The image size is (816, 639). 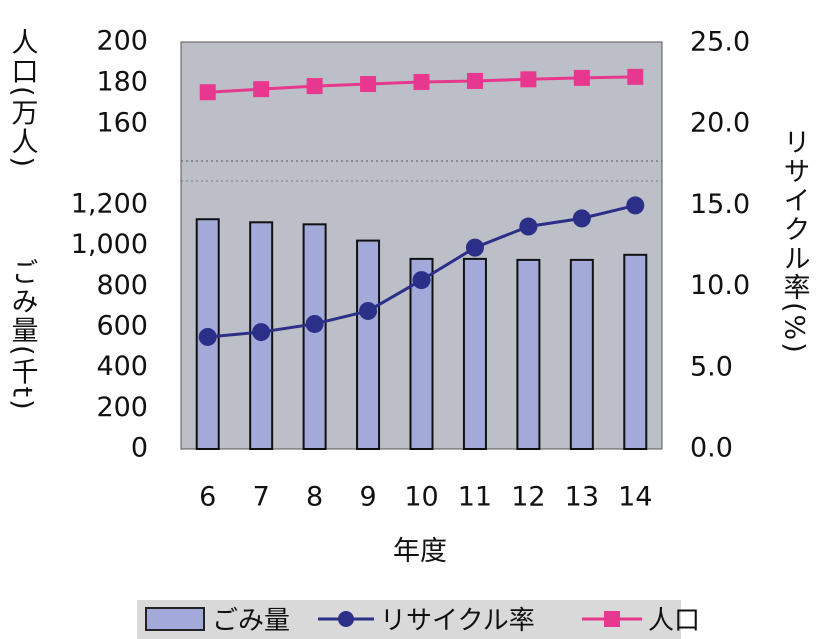 I want to click on recycle-axis-label: リサイクル率(%), so click(x=794, y=241).